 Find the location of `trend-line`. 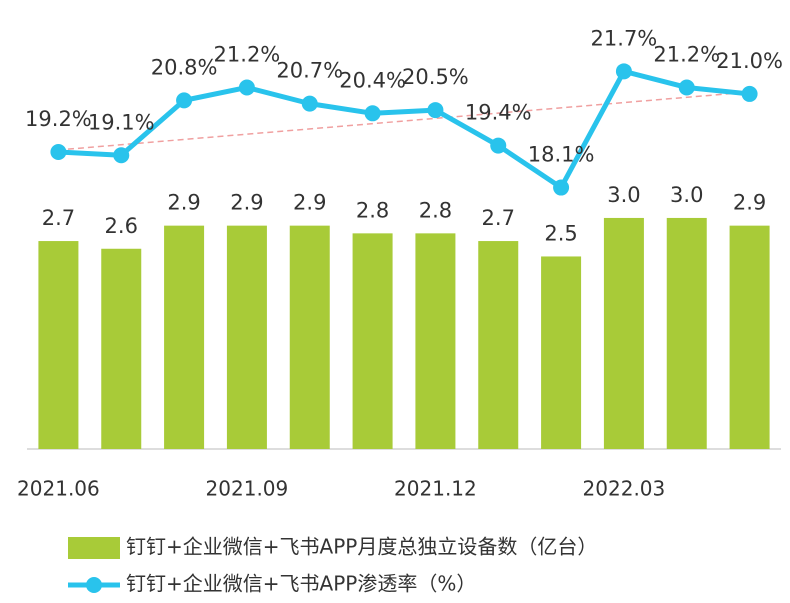

trend-line is located at coordinates (404, 121).